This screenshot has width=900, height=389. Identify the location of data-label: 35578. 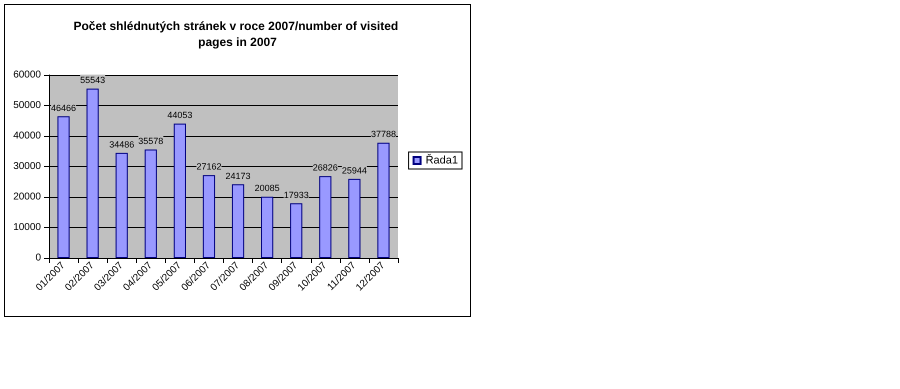
(151, 141).